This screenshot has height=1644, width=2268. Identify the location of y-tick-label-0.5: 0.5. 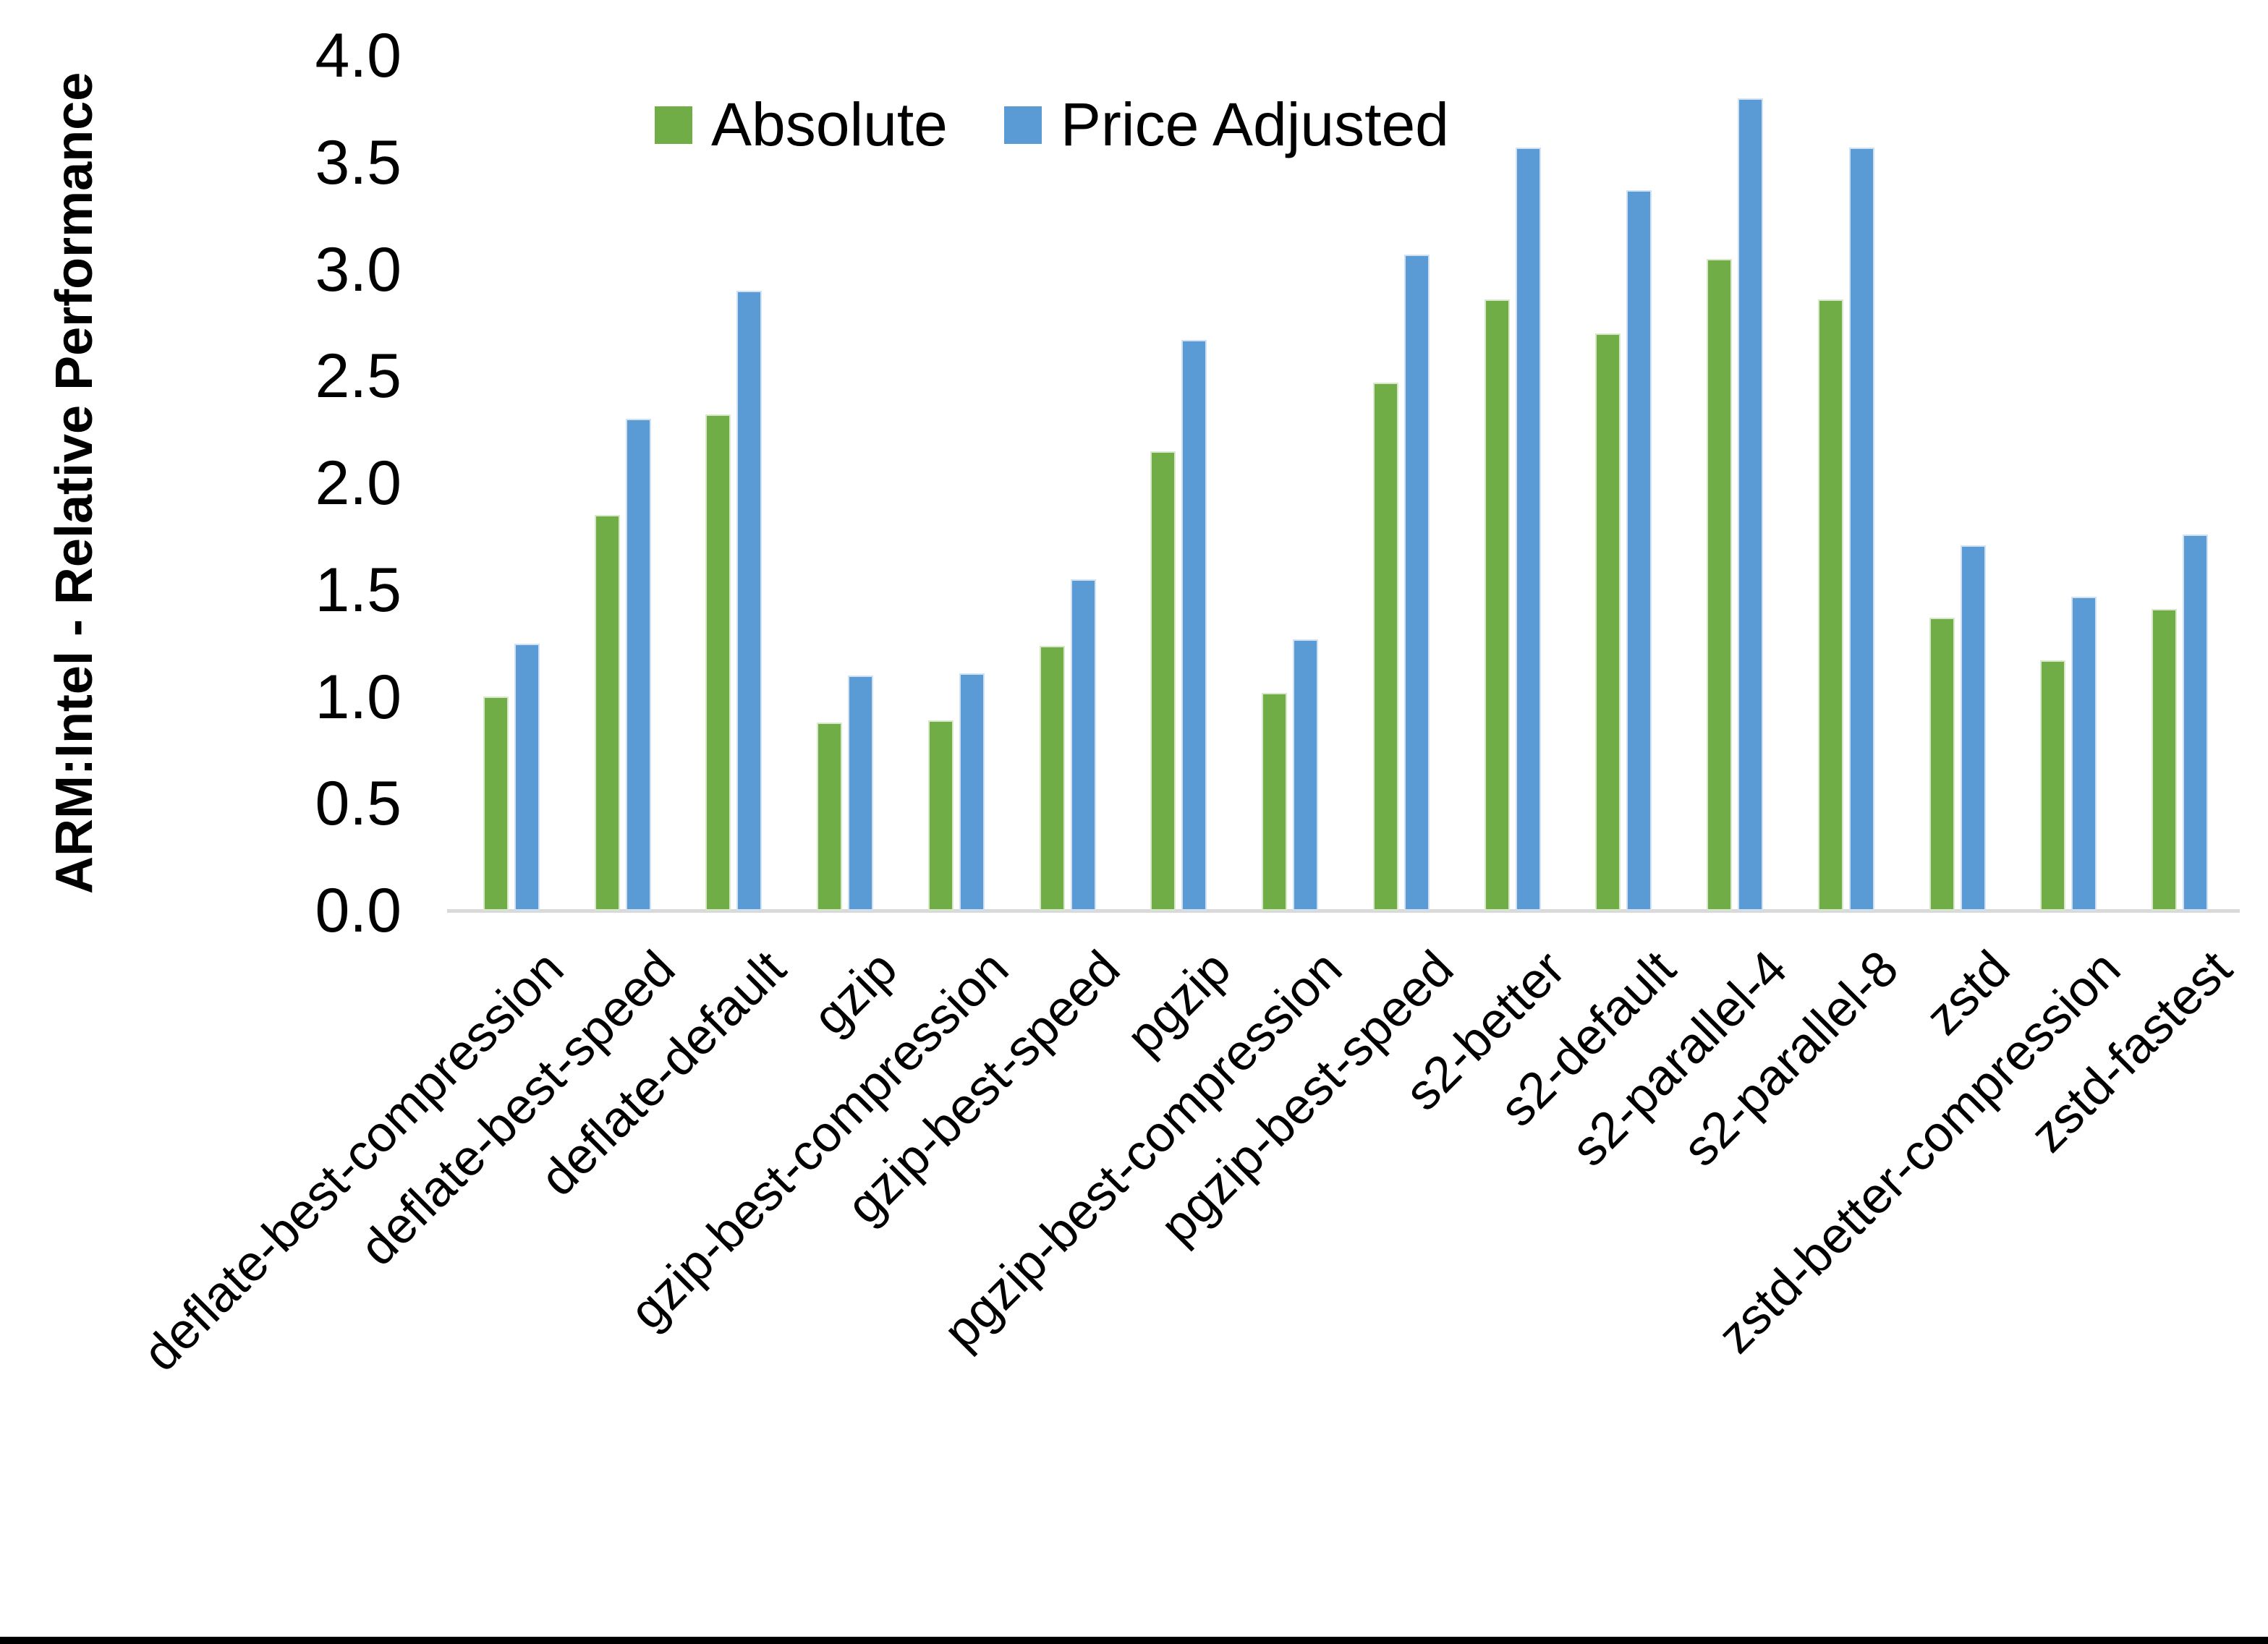
(358, 803).